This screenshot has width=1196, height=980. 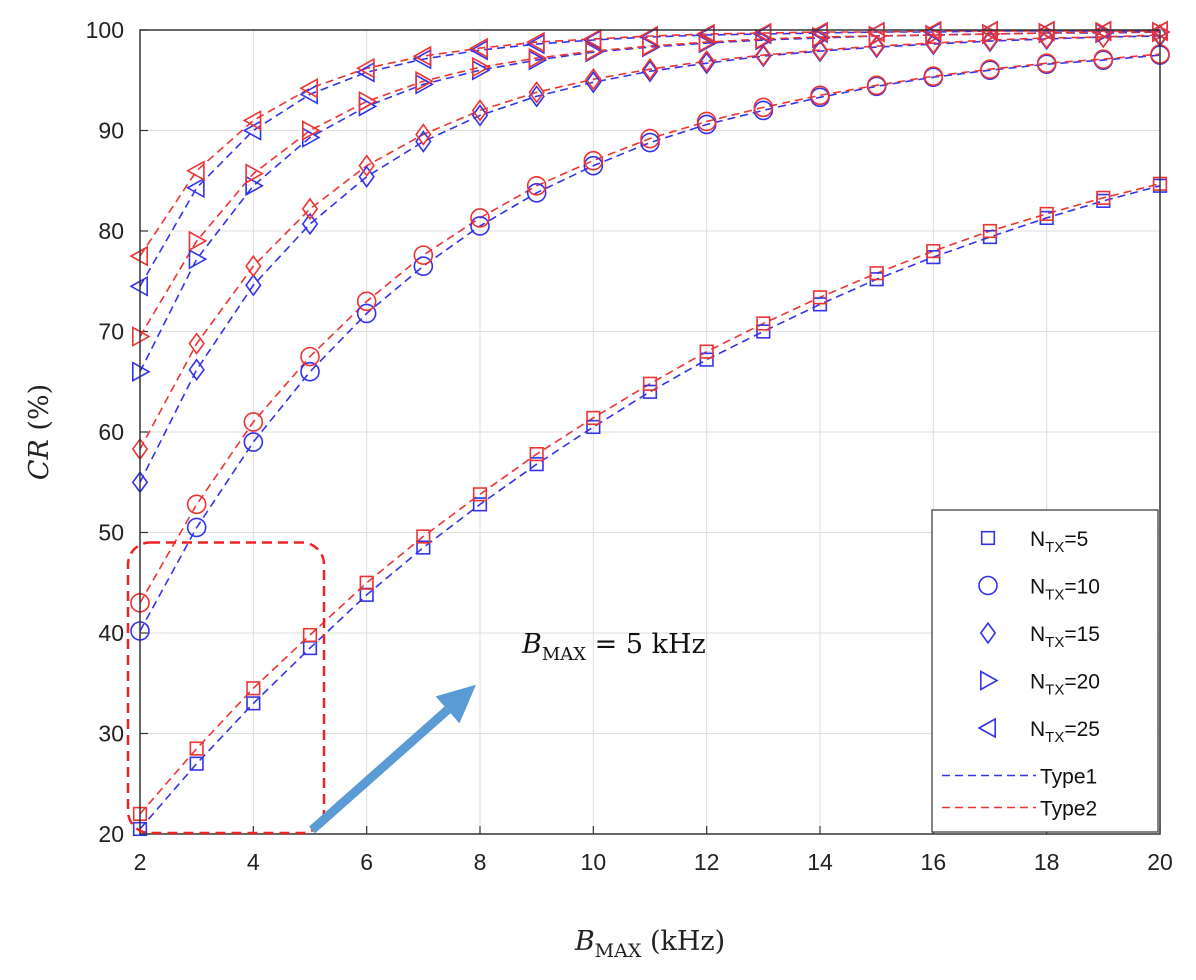 What do you see at coordinates (111, 633) in the screenshot?
I see `y-tick-label: 40` at bounding box center [111, 633].